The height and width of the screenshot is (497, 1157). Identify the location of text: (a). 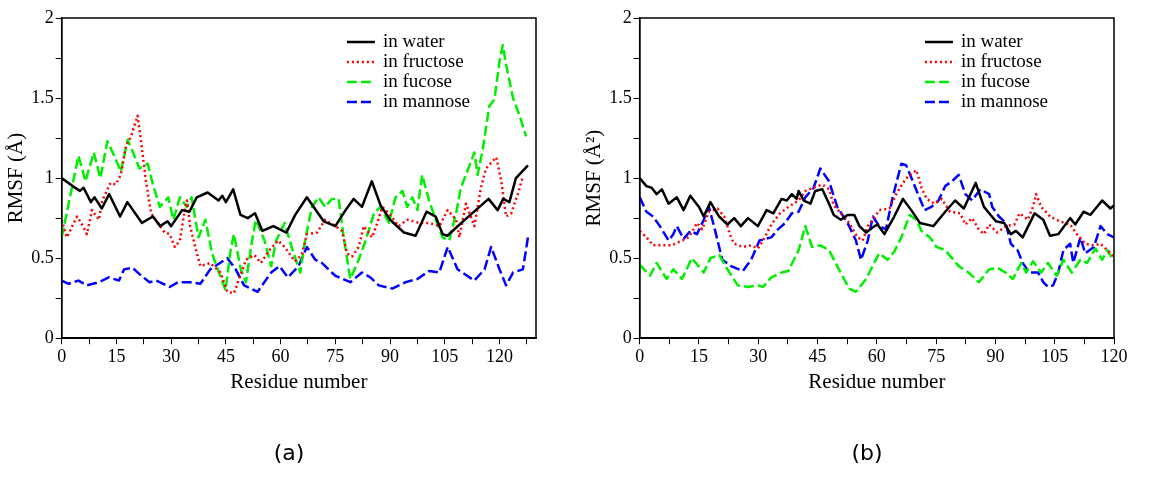
(289, 452).